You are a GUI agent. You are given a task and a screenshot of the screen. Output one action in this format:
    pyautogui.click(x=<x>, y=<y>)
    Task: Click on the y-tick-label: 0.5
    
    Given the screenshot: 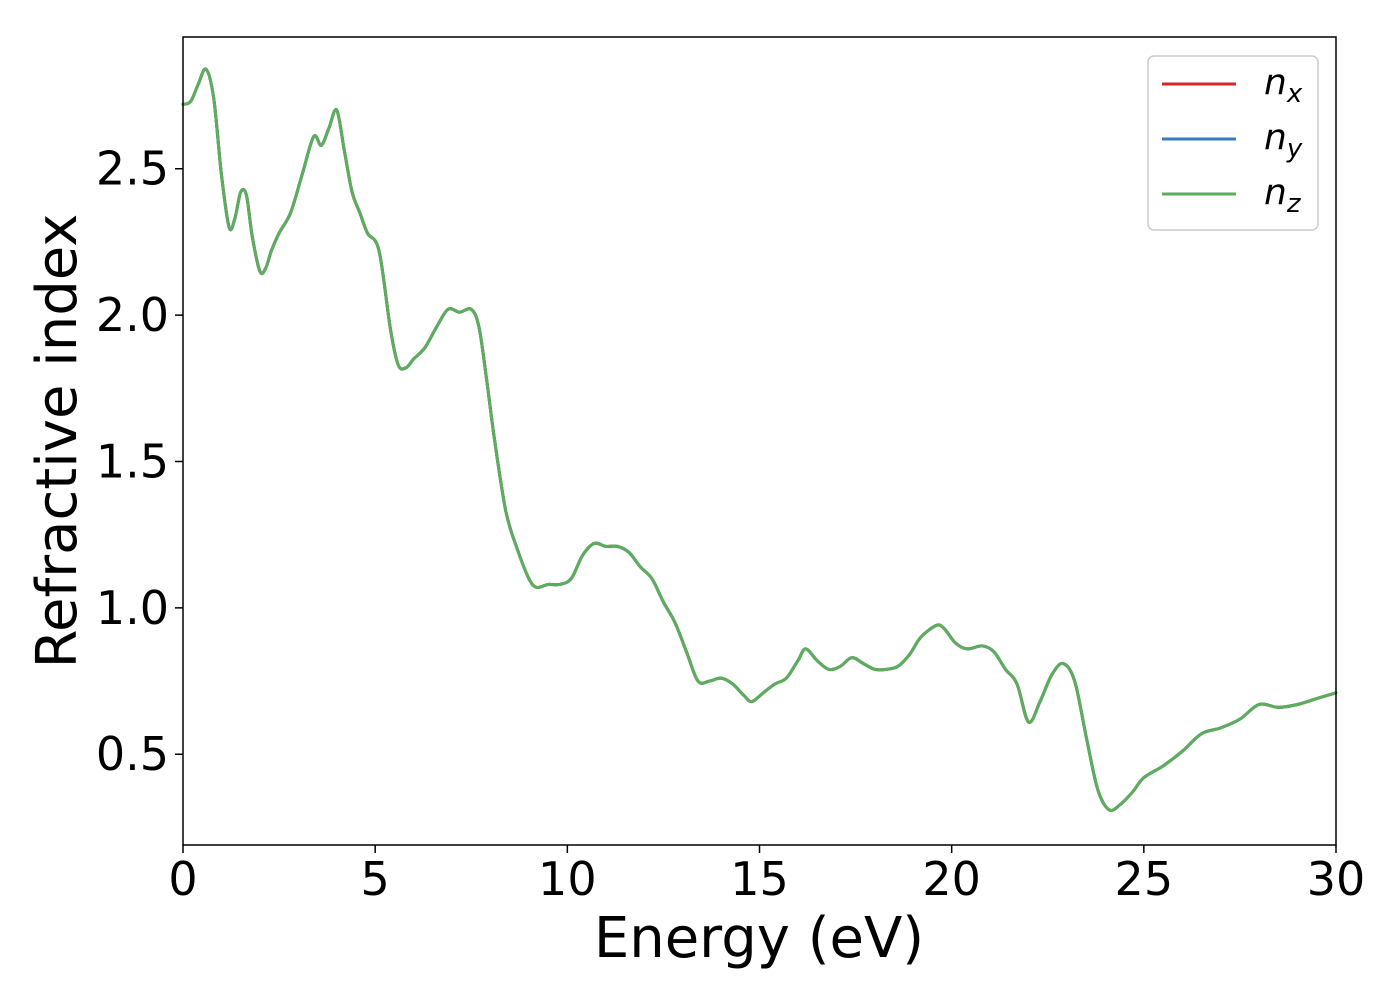 What is the action you would take?
    pyautogui.click(x=132, y=754)
    